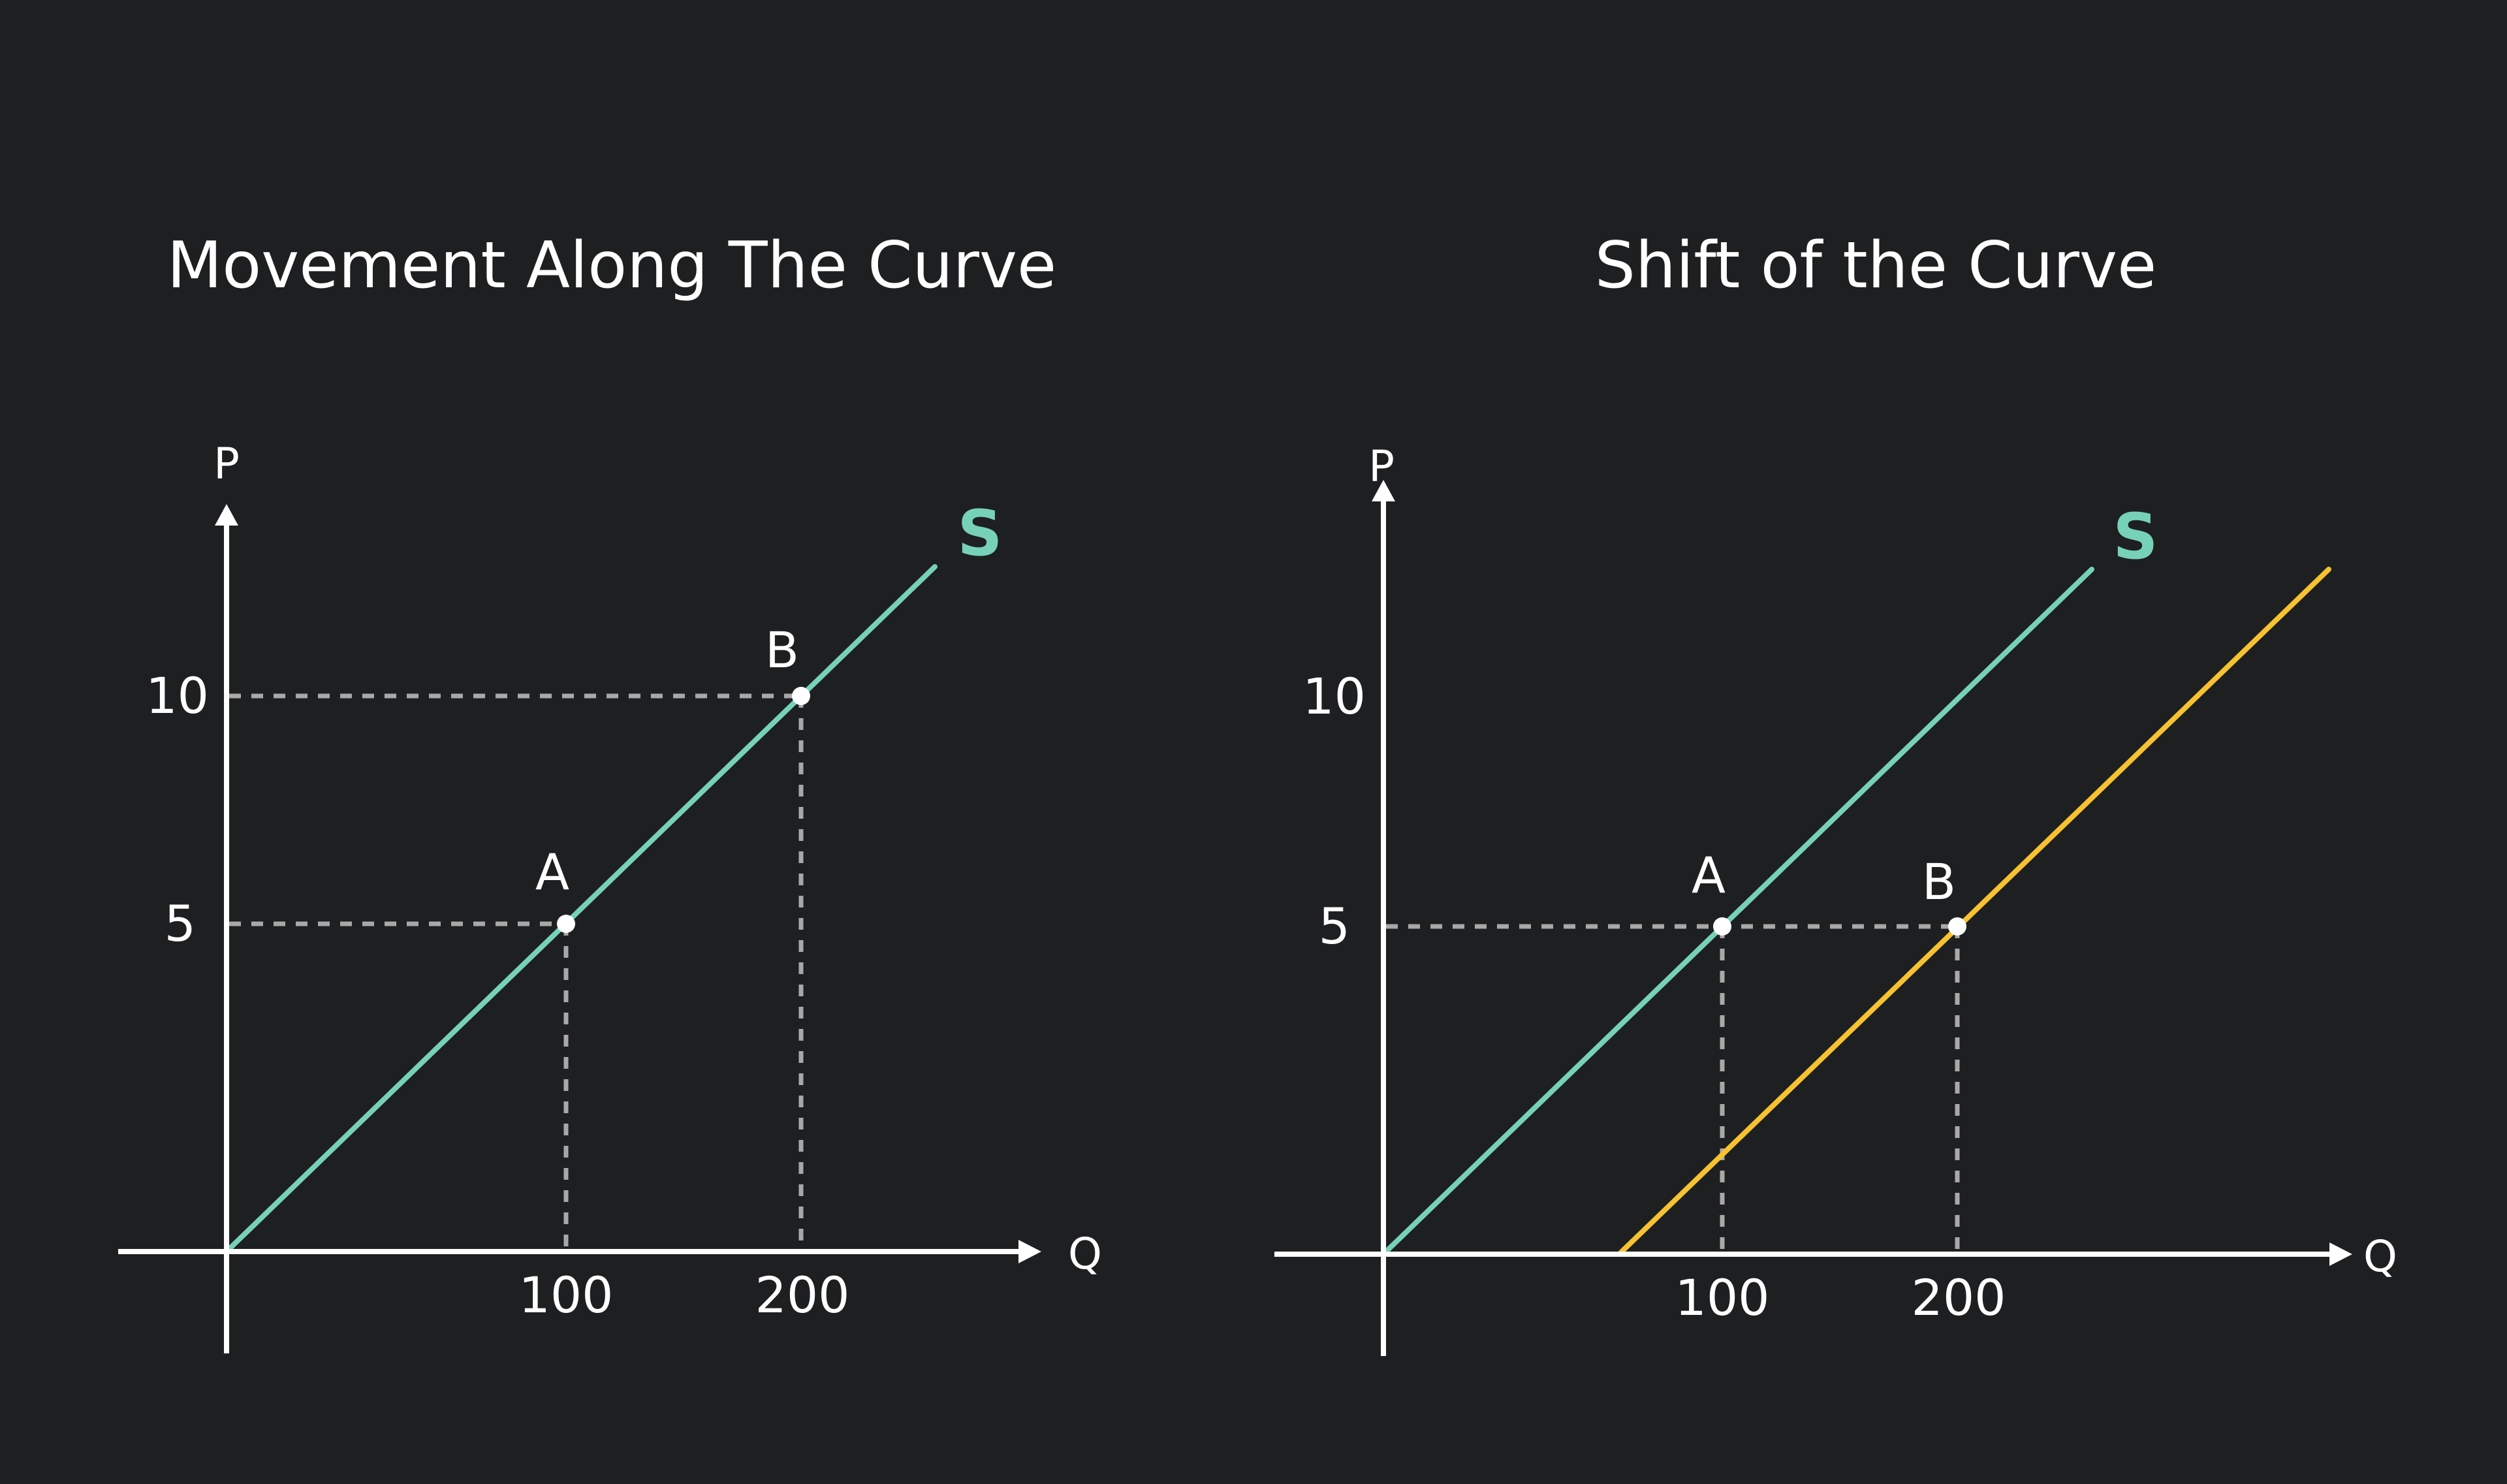 This screenshot has height=1484, width=2507. I want to click on right-chart-title: Shift of the Curve, so click(1876, 266).